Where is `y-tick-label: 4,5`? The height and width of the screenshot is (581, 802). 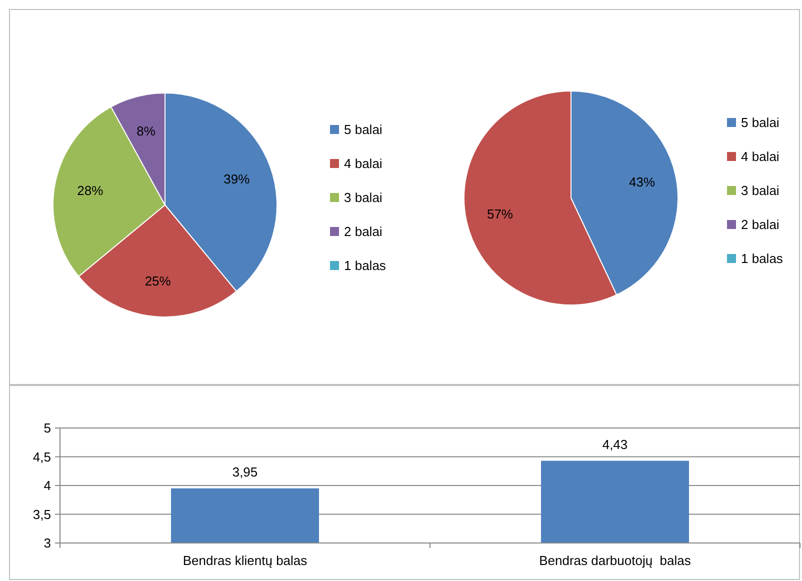 y-tick-label: 4,5 is located at coordinates (41, 456).